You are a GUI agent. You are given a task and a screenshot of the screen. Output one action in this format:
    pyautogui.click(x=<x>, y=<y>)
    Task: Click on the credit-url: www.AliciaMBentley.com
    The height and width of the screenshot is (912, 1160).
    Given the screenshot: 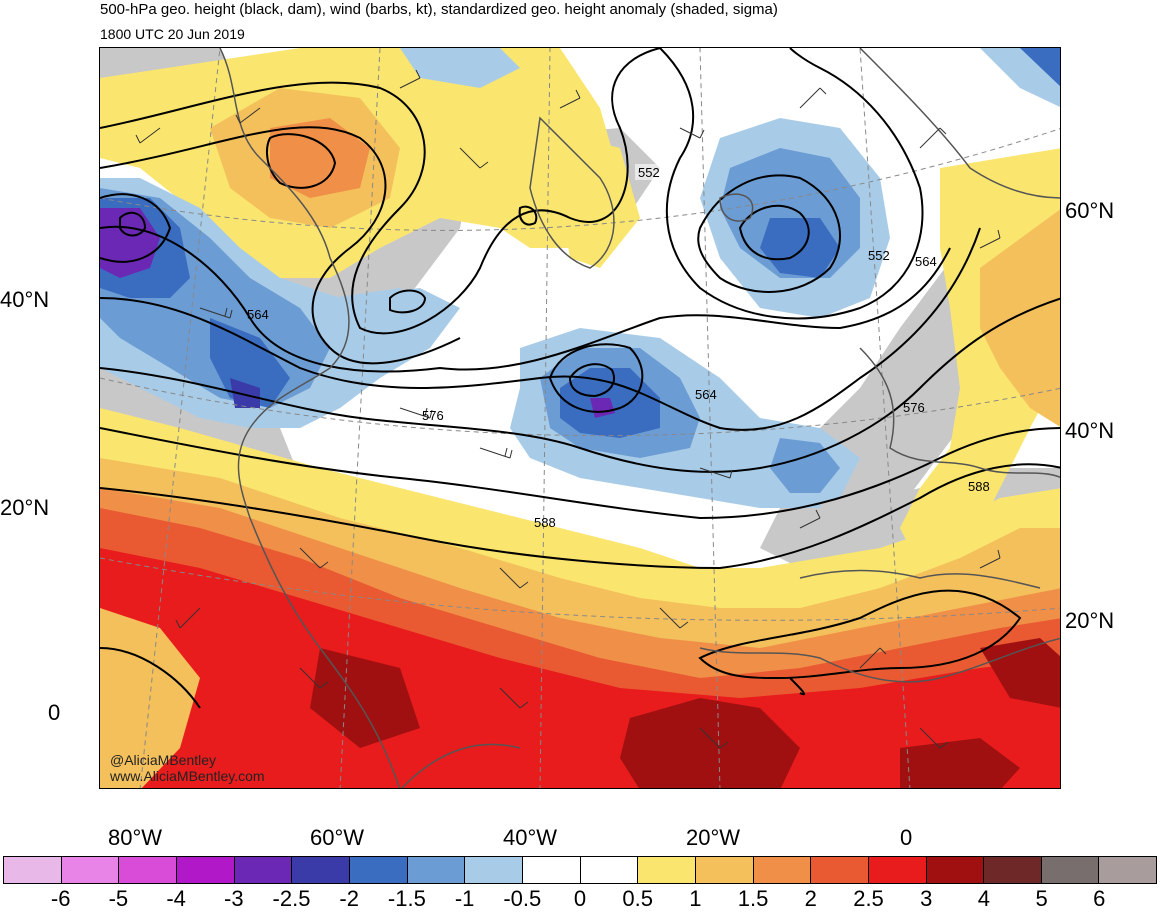 What is the action you would take?
    pyautogui.click(x=187, y=776)
    